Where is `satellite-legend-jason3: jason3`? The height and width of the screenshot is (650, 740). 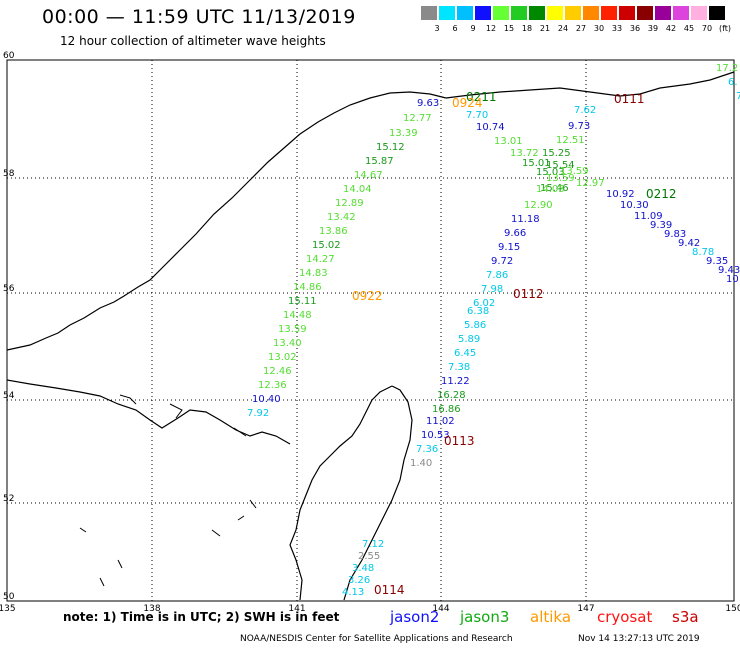 satellite-legend-jason3: jason3 is located at coordinates (485, 617).